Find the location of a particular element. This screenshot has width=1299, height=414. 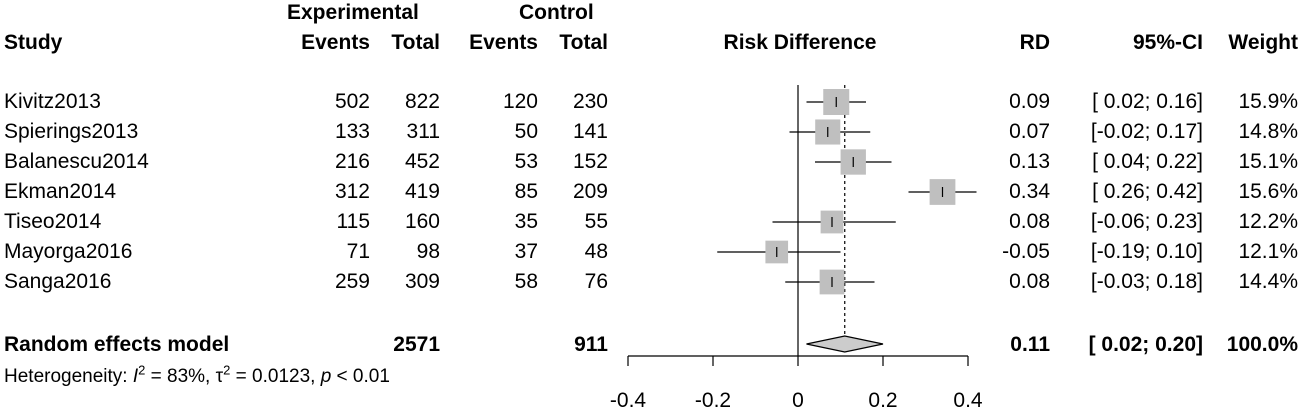

rd-value: -0.05 is located at coordinates (1026, 251).